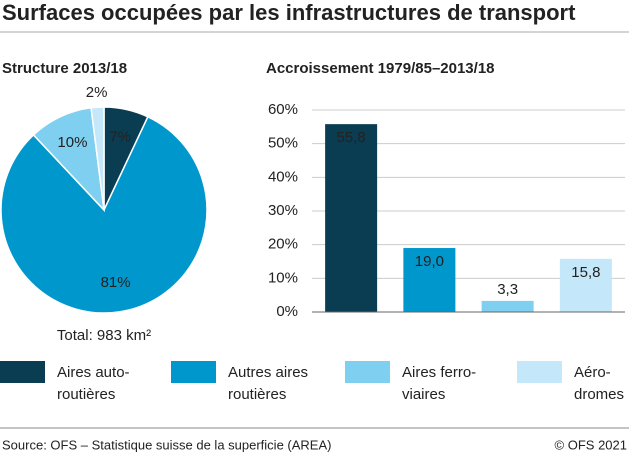  I want to click on y-tick-label: 0%, so click(287, 311).